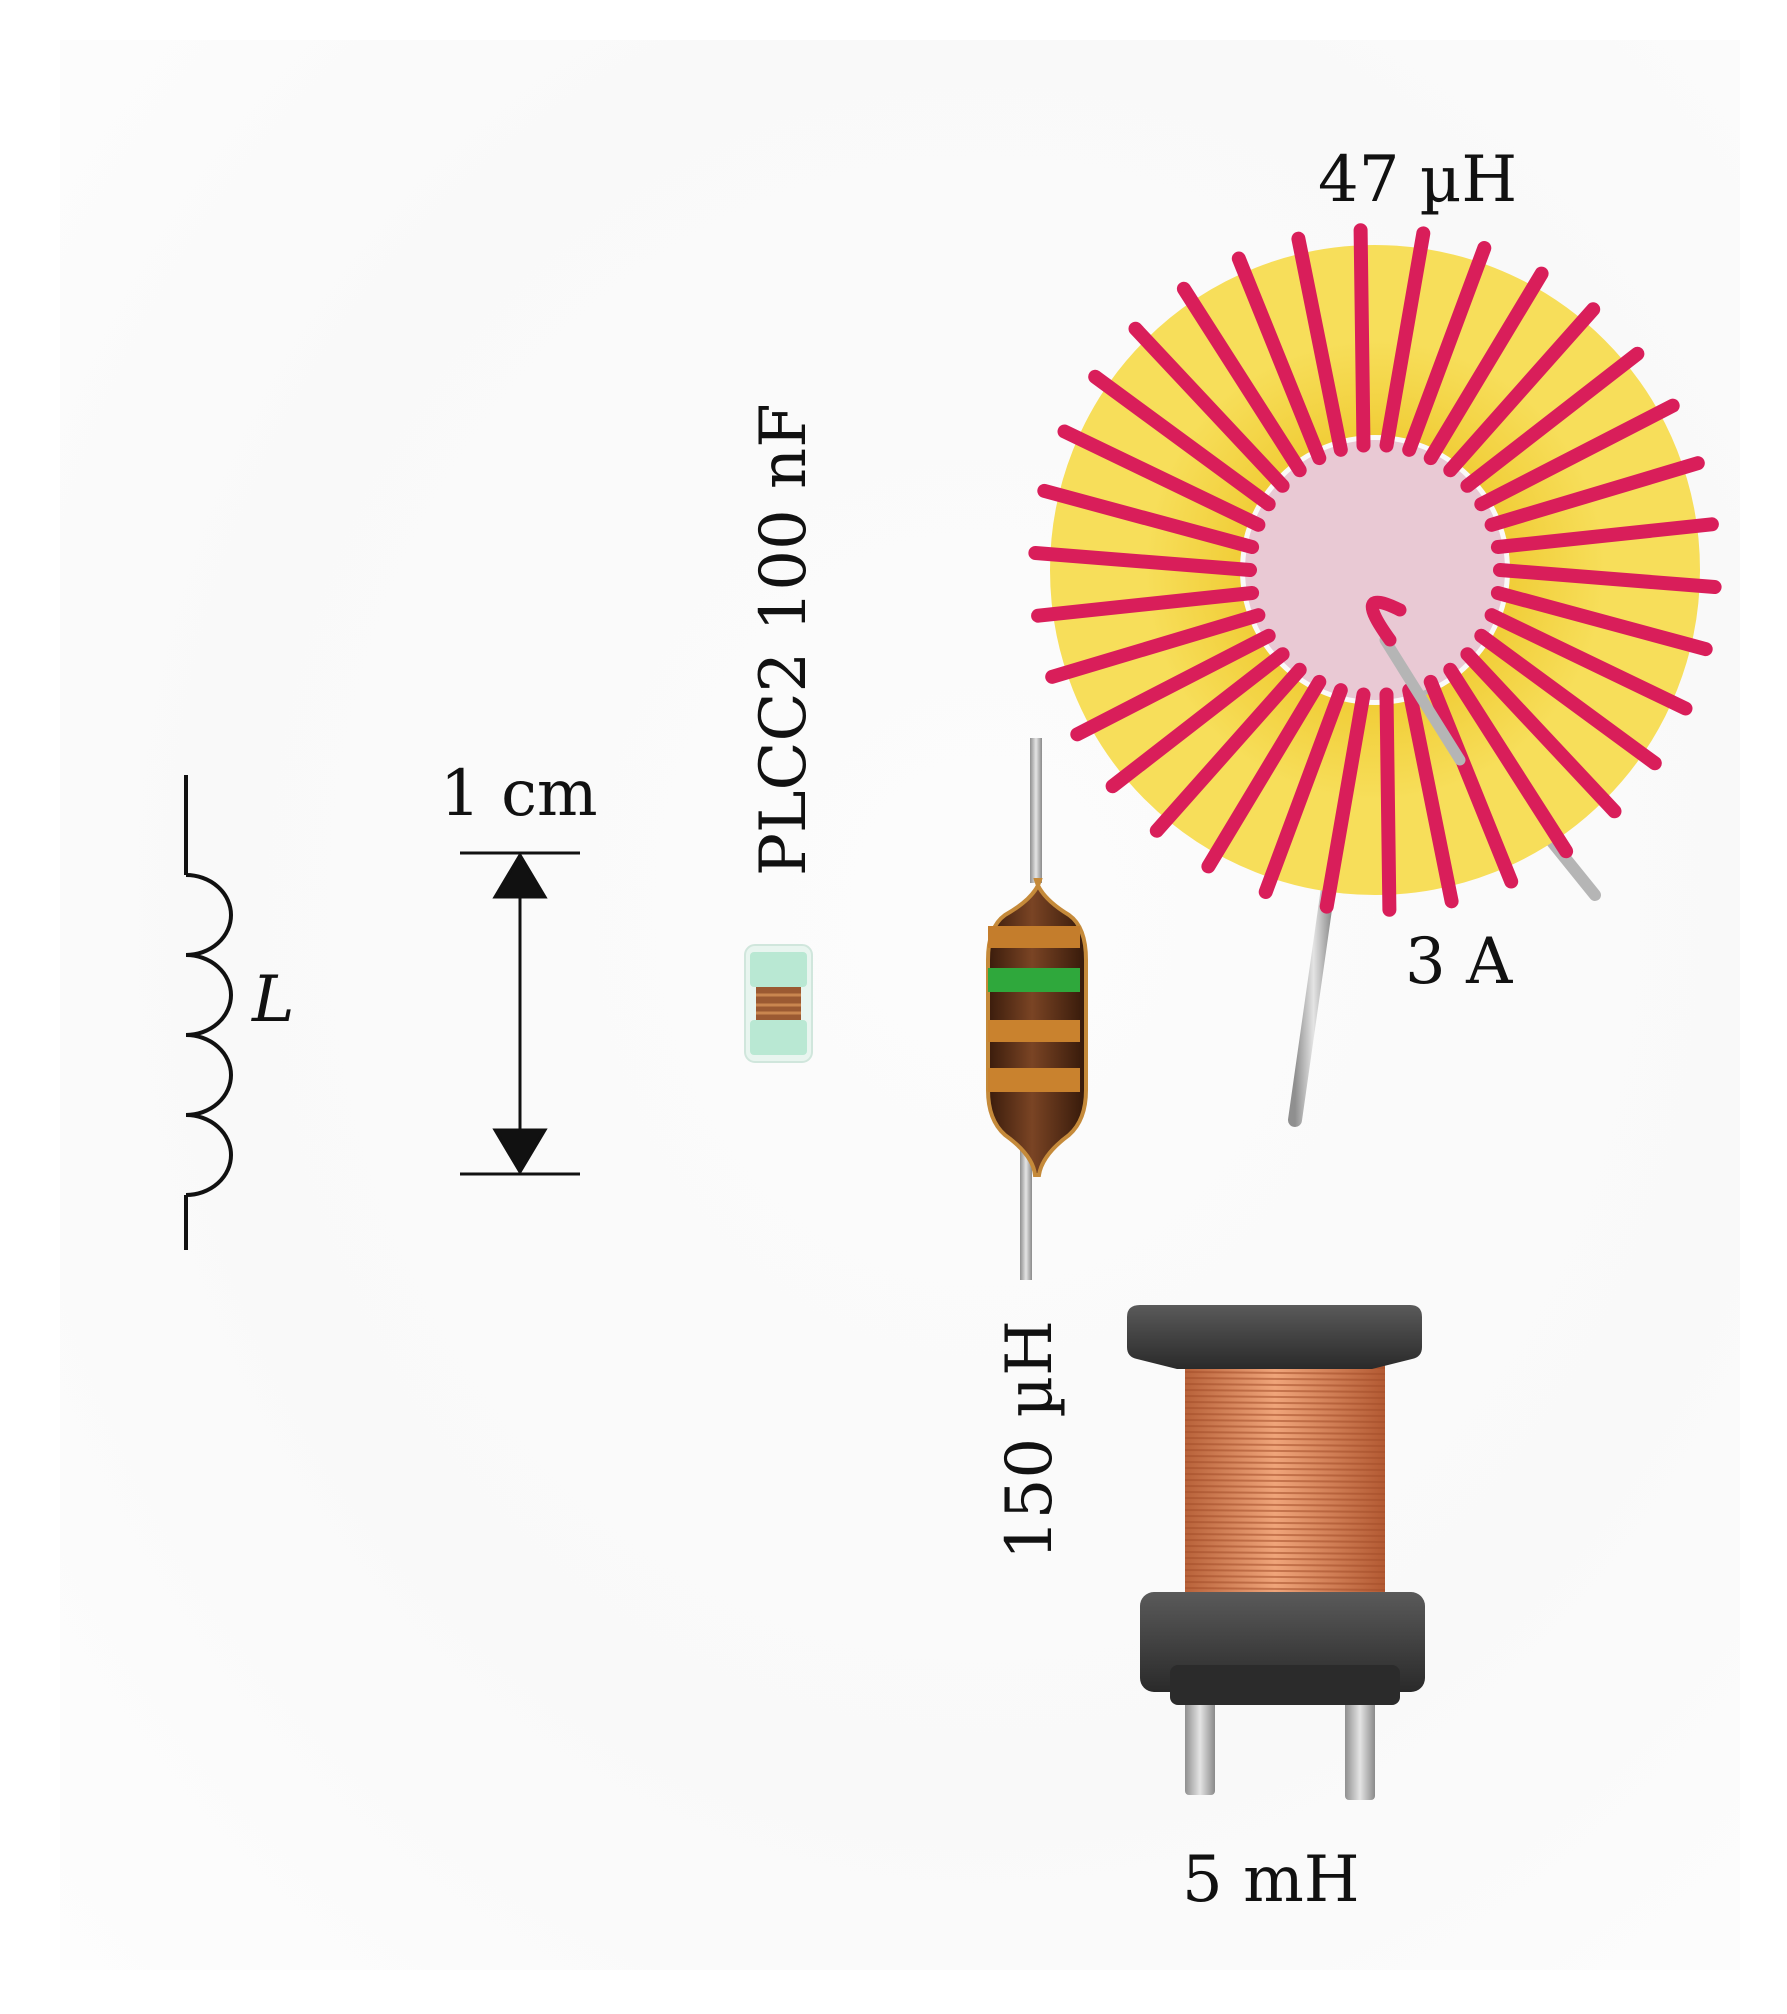  I want to click on axial-inductor, so click(1037, 1009).